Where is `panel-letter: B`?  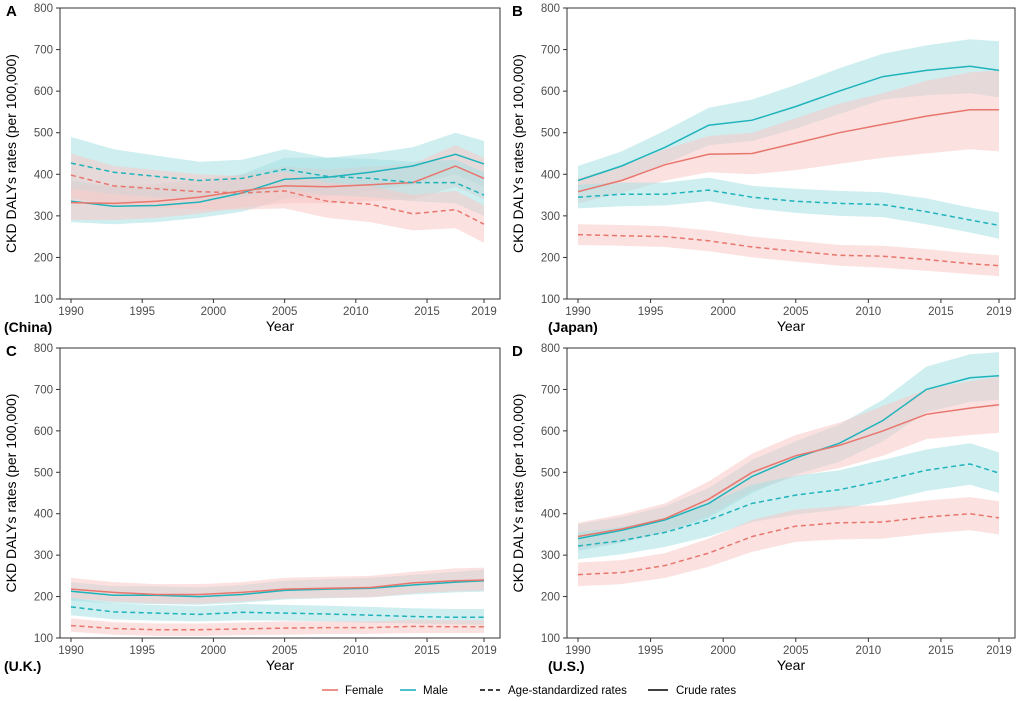
panel-letter: B is located at coordinates (517, 11).